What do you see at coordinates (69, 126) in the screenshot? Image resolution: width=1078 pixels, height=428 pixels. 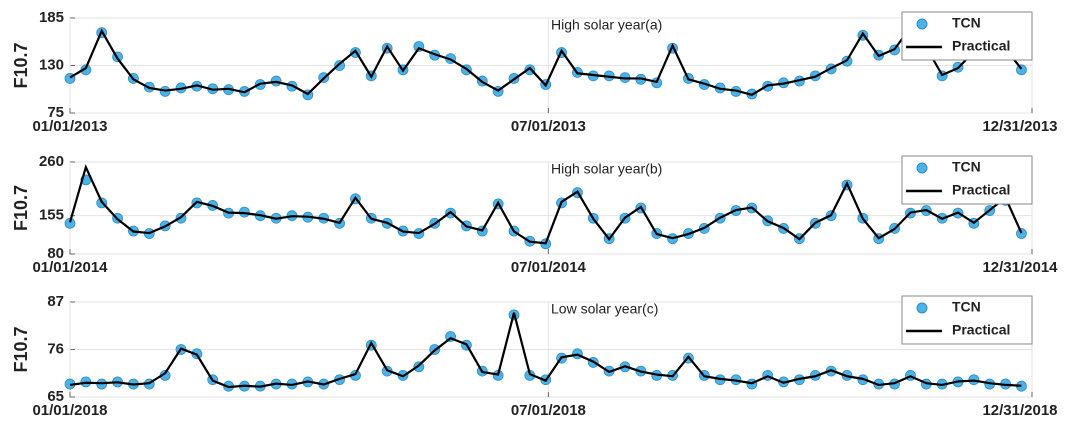 I see `x-tick-label: 01/01/2013` at bounding box center [69, 126].